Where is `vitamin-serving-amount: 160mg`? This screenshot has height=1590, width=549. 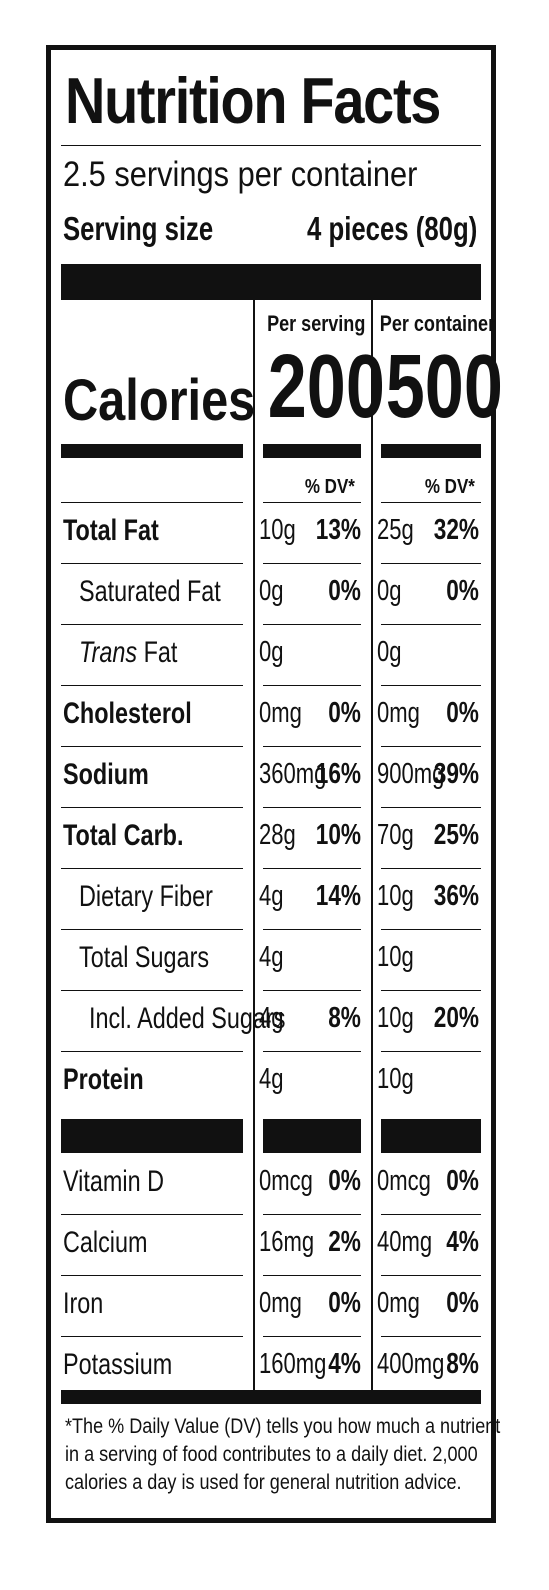 vitamin-serving-amount: 160mg is located at coordinates (293, 1364).